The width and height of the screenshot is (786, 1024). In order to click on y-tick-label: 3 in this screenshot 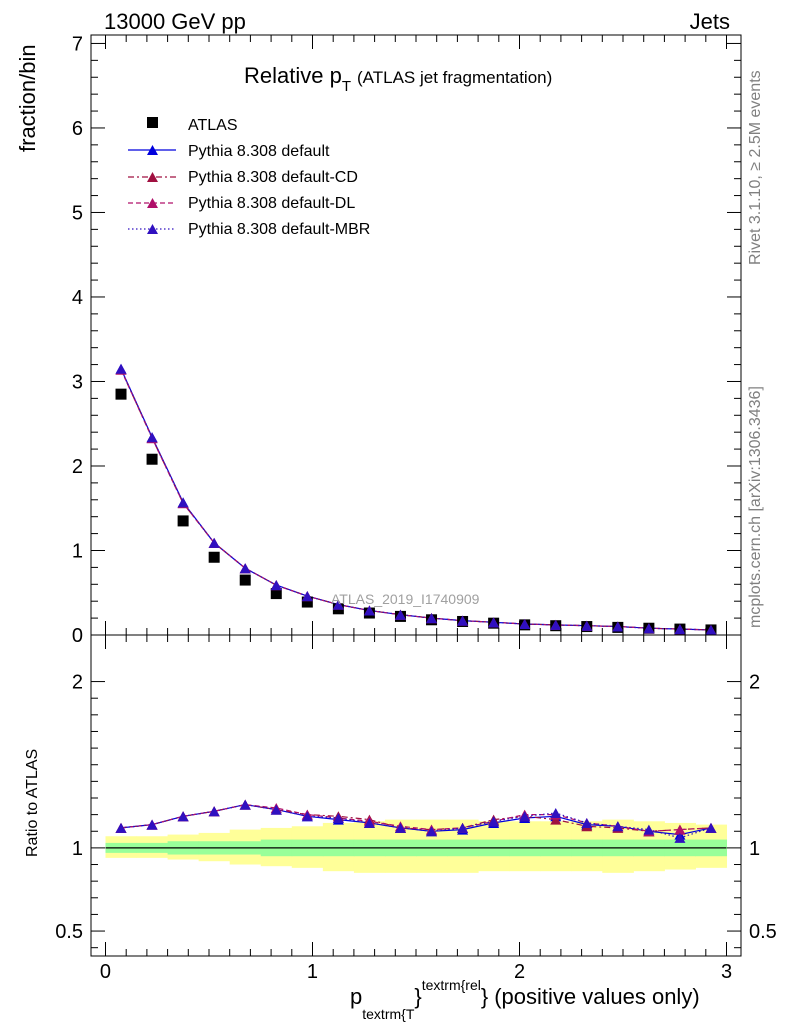, I will do `click(77, 382)`.